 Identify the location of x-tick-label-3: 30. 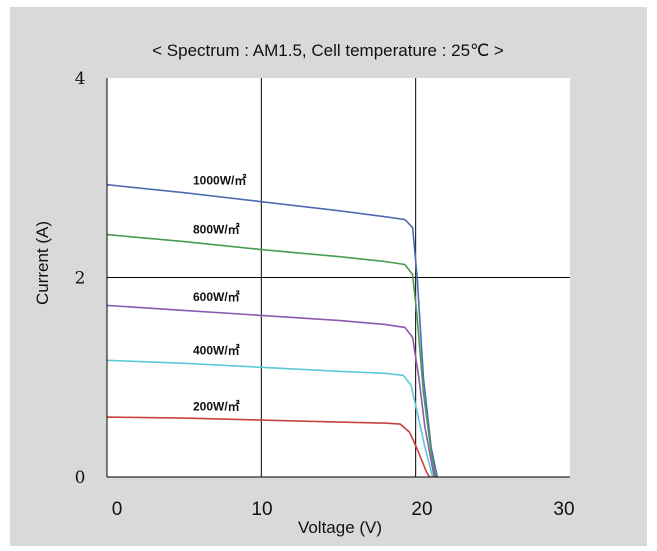
(563, 509).